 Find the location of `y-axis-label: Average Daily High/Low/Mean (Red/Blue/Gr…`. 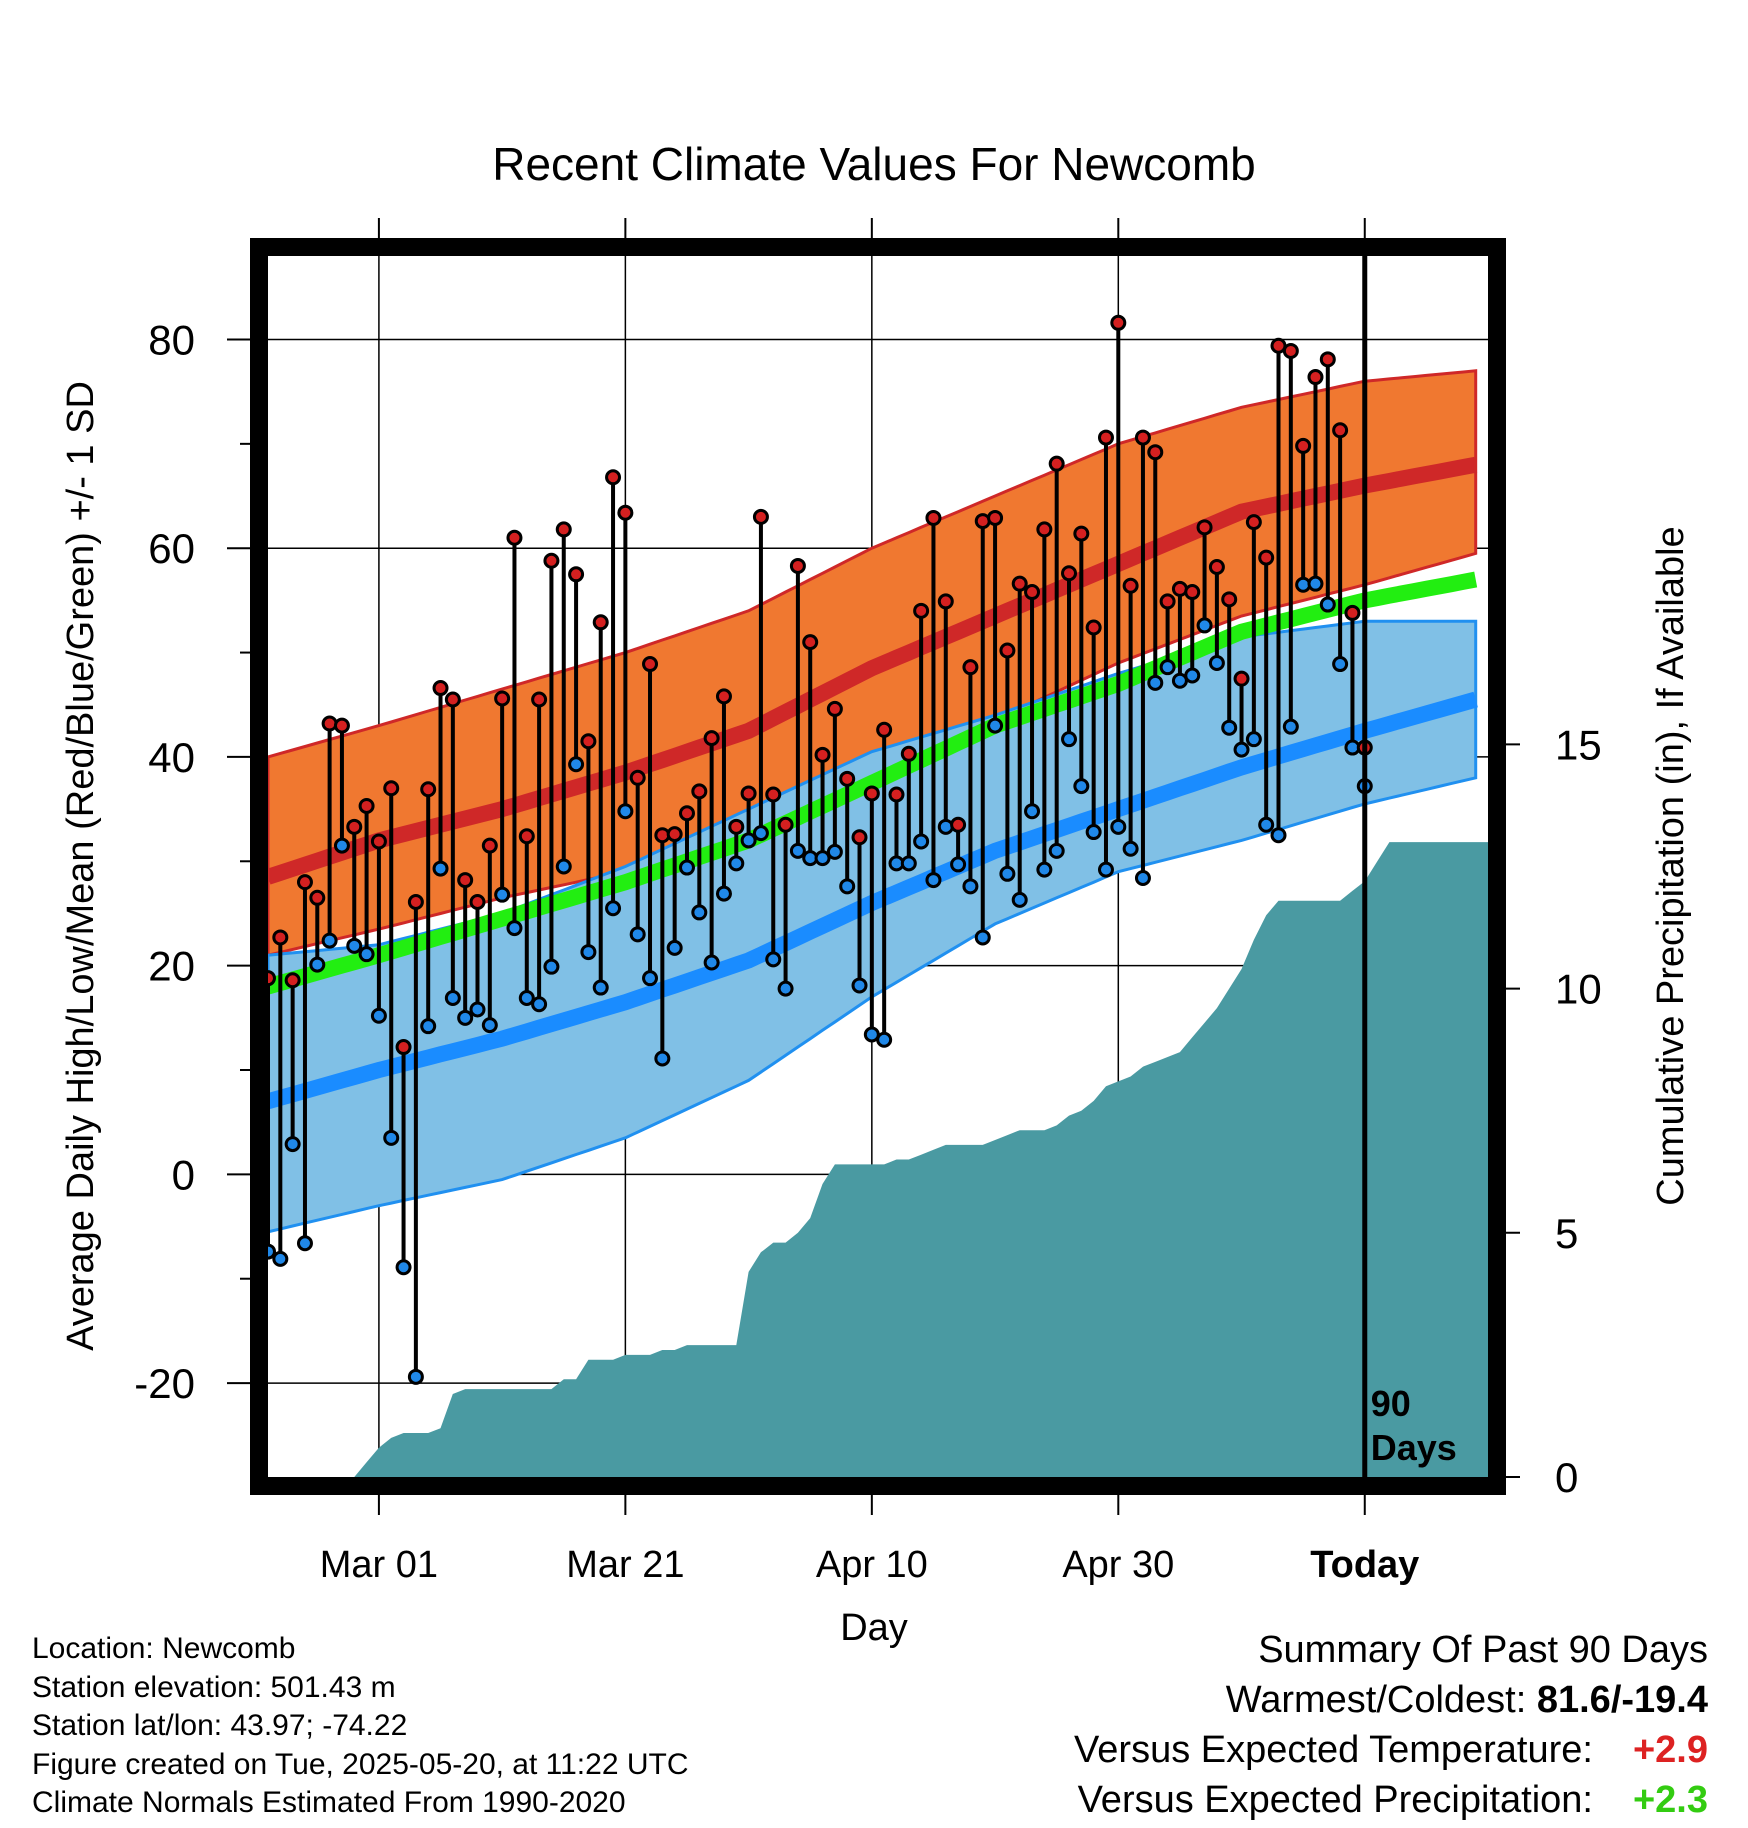

y-axis-label: Average Daily High/Low/Mean (Red/Blue/Gr… is located at coordinates (81, 866).